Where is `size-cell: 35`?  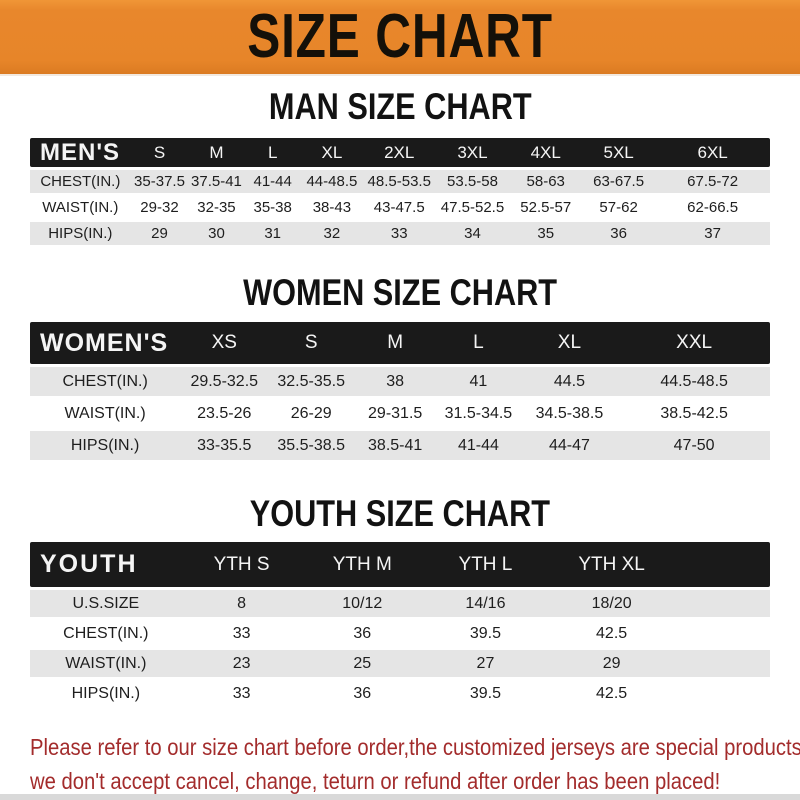 size-cell: 35 is located at coordinates (545, 233).